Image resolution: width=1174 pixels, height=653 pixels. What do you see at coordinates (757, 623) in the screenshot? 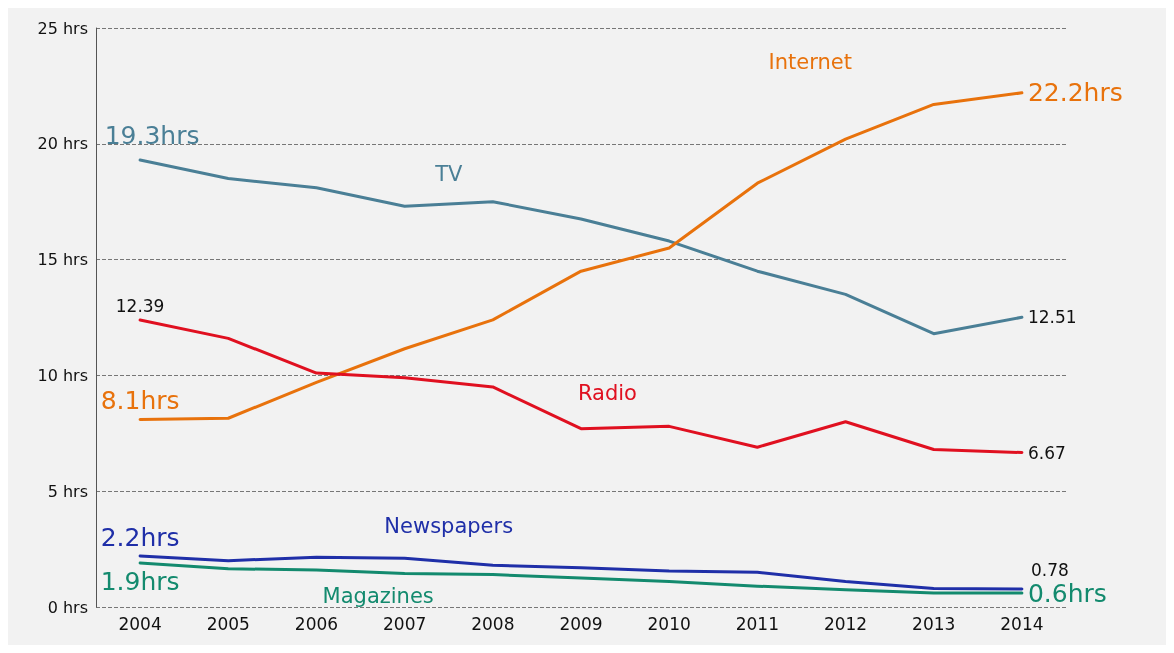
I see `x-tick-label: 2011` at bounding box center [757, 623].